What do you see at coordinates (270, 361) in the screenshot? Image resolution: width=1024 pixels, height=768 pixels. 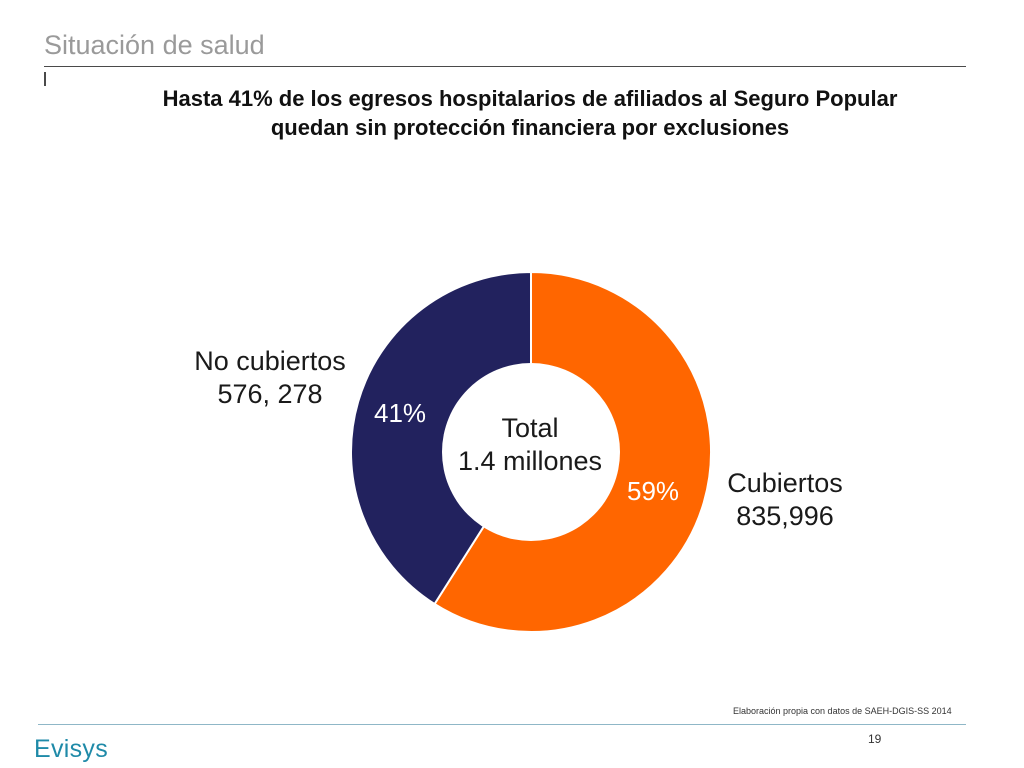 I see `label-no-cubiertos-name: No cubiertos` at bounding box center [270, 361].